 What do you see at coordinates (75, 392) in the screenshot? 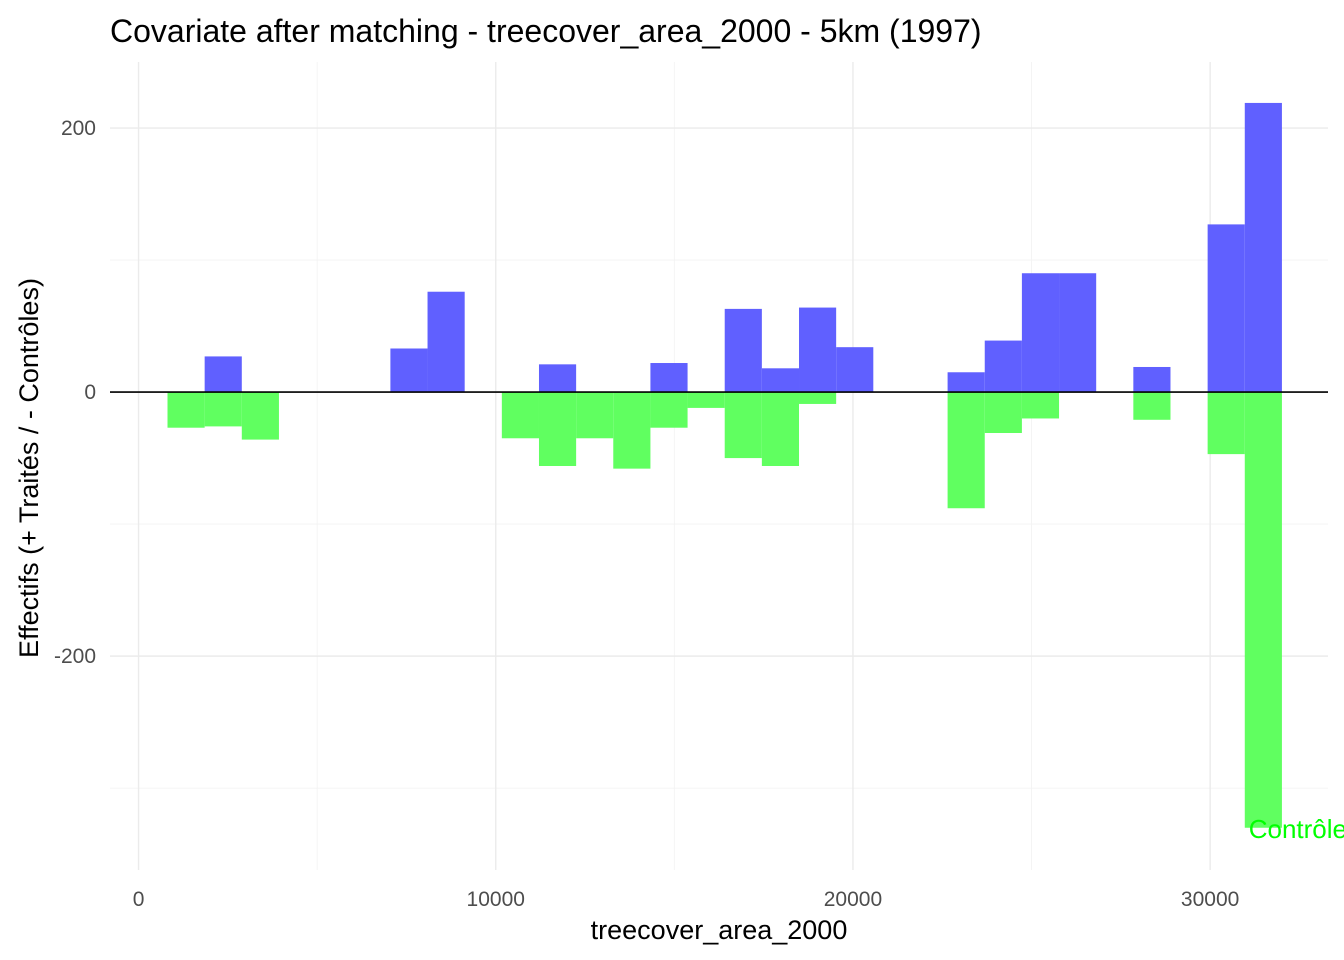
I see `y-axis-ticks: 200 0 -200` at bounding box center [75, 392].